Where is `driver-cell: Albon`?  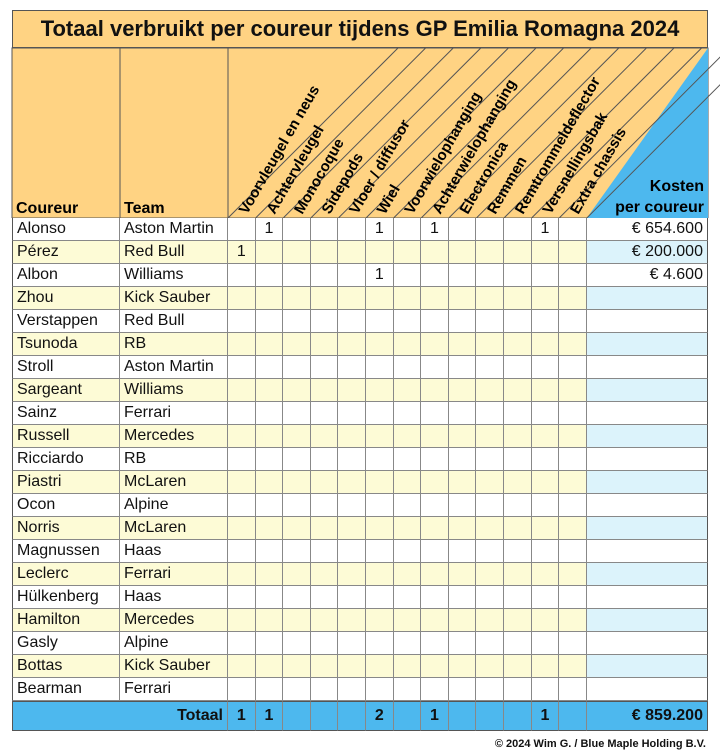
driver-cell: Albon is located at coordinates (66, 275).